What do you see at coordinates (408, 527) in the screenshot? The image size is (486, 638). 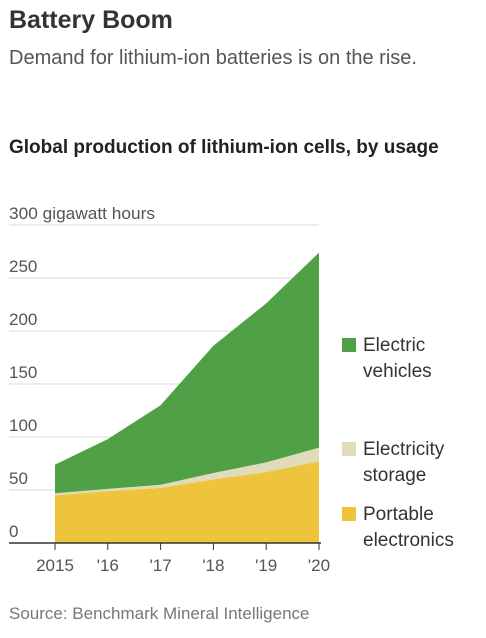 I see `legend-label-portable-electronics: Portable electronics` at bounding box center [408, 527].